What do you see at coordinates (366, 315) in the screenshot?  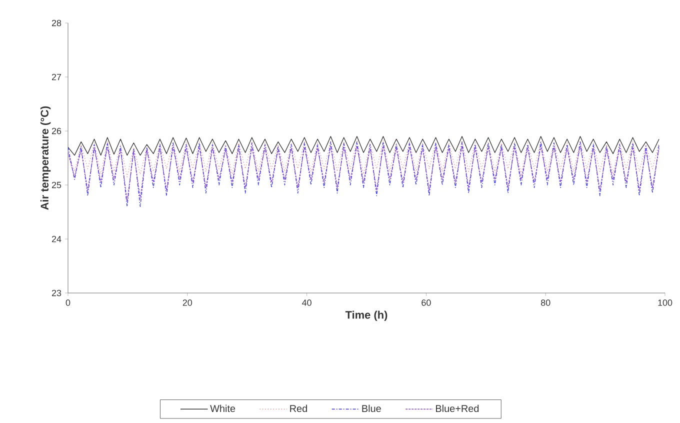 I see `x-axis-title: Time (h)` at bounding box center [366, 315].